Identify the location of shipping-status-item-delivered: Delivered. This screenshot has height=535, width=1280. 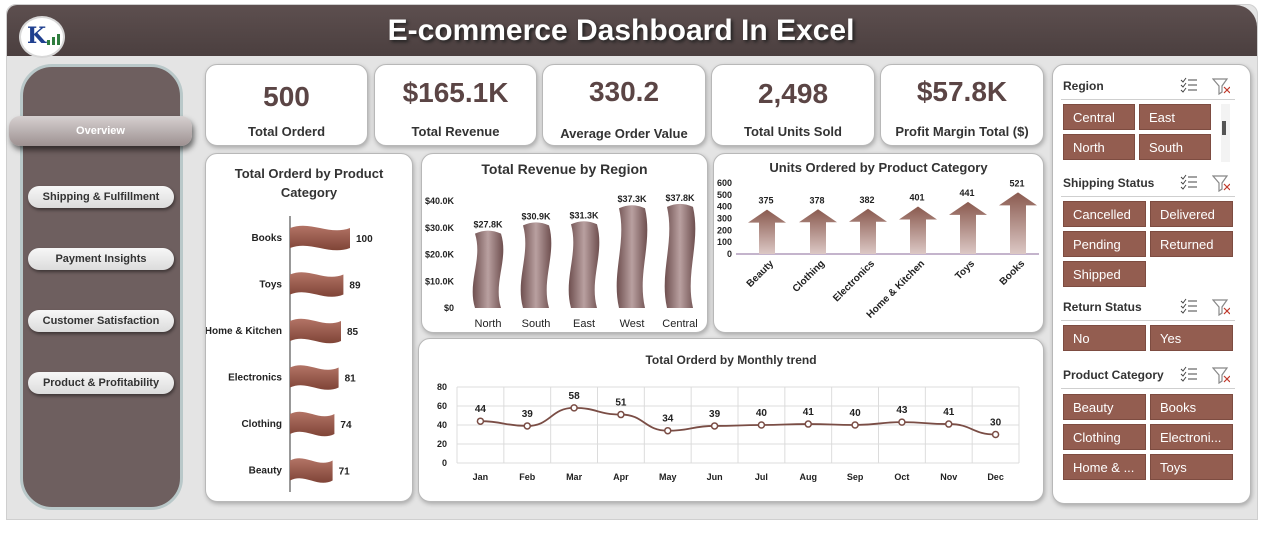
(1191, 214).